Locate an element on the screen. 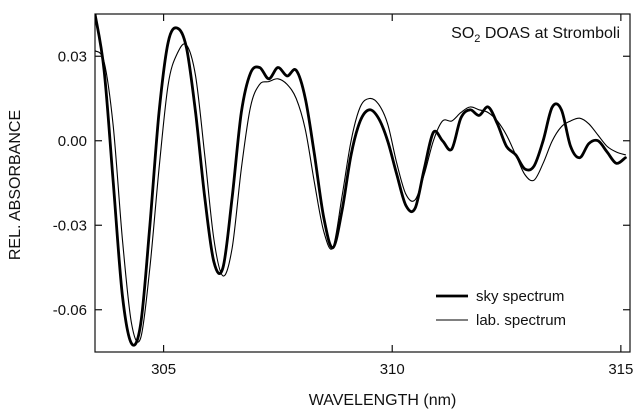  y-tick-label: 0.03 is located at coordinates (72, 56).